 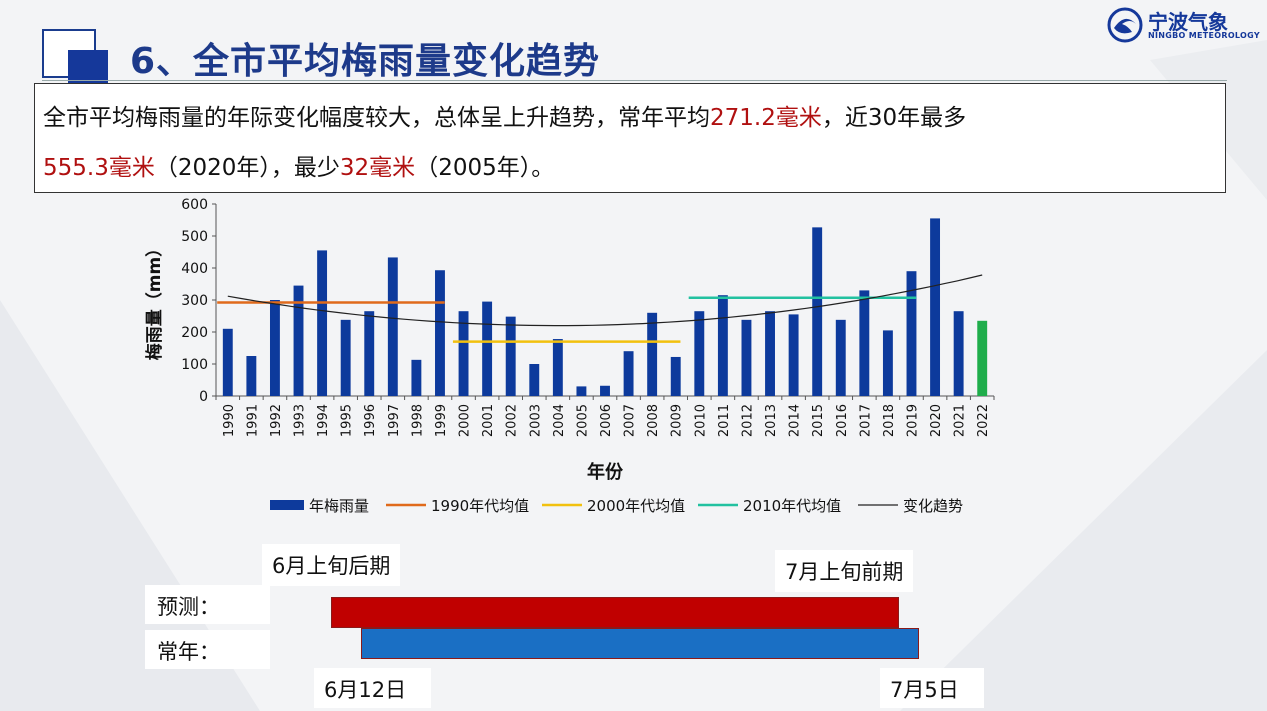 I want to click on x-tick-label: 2001, so click(x=488, y=420).